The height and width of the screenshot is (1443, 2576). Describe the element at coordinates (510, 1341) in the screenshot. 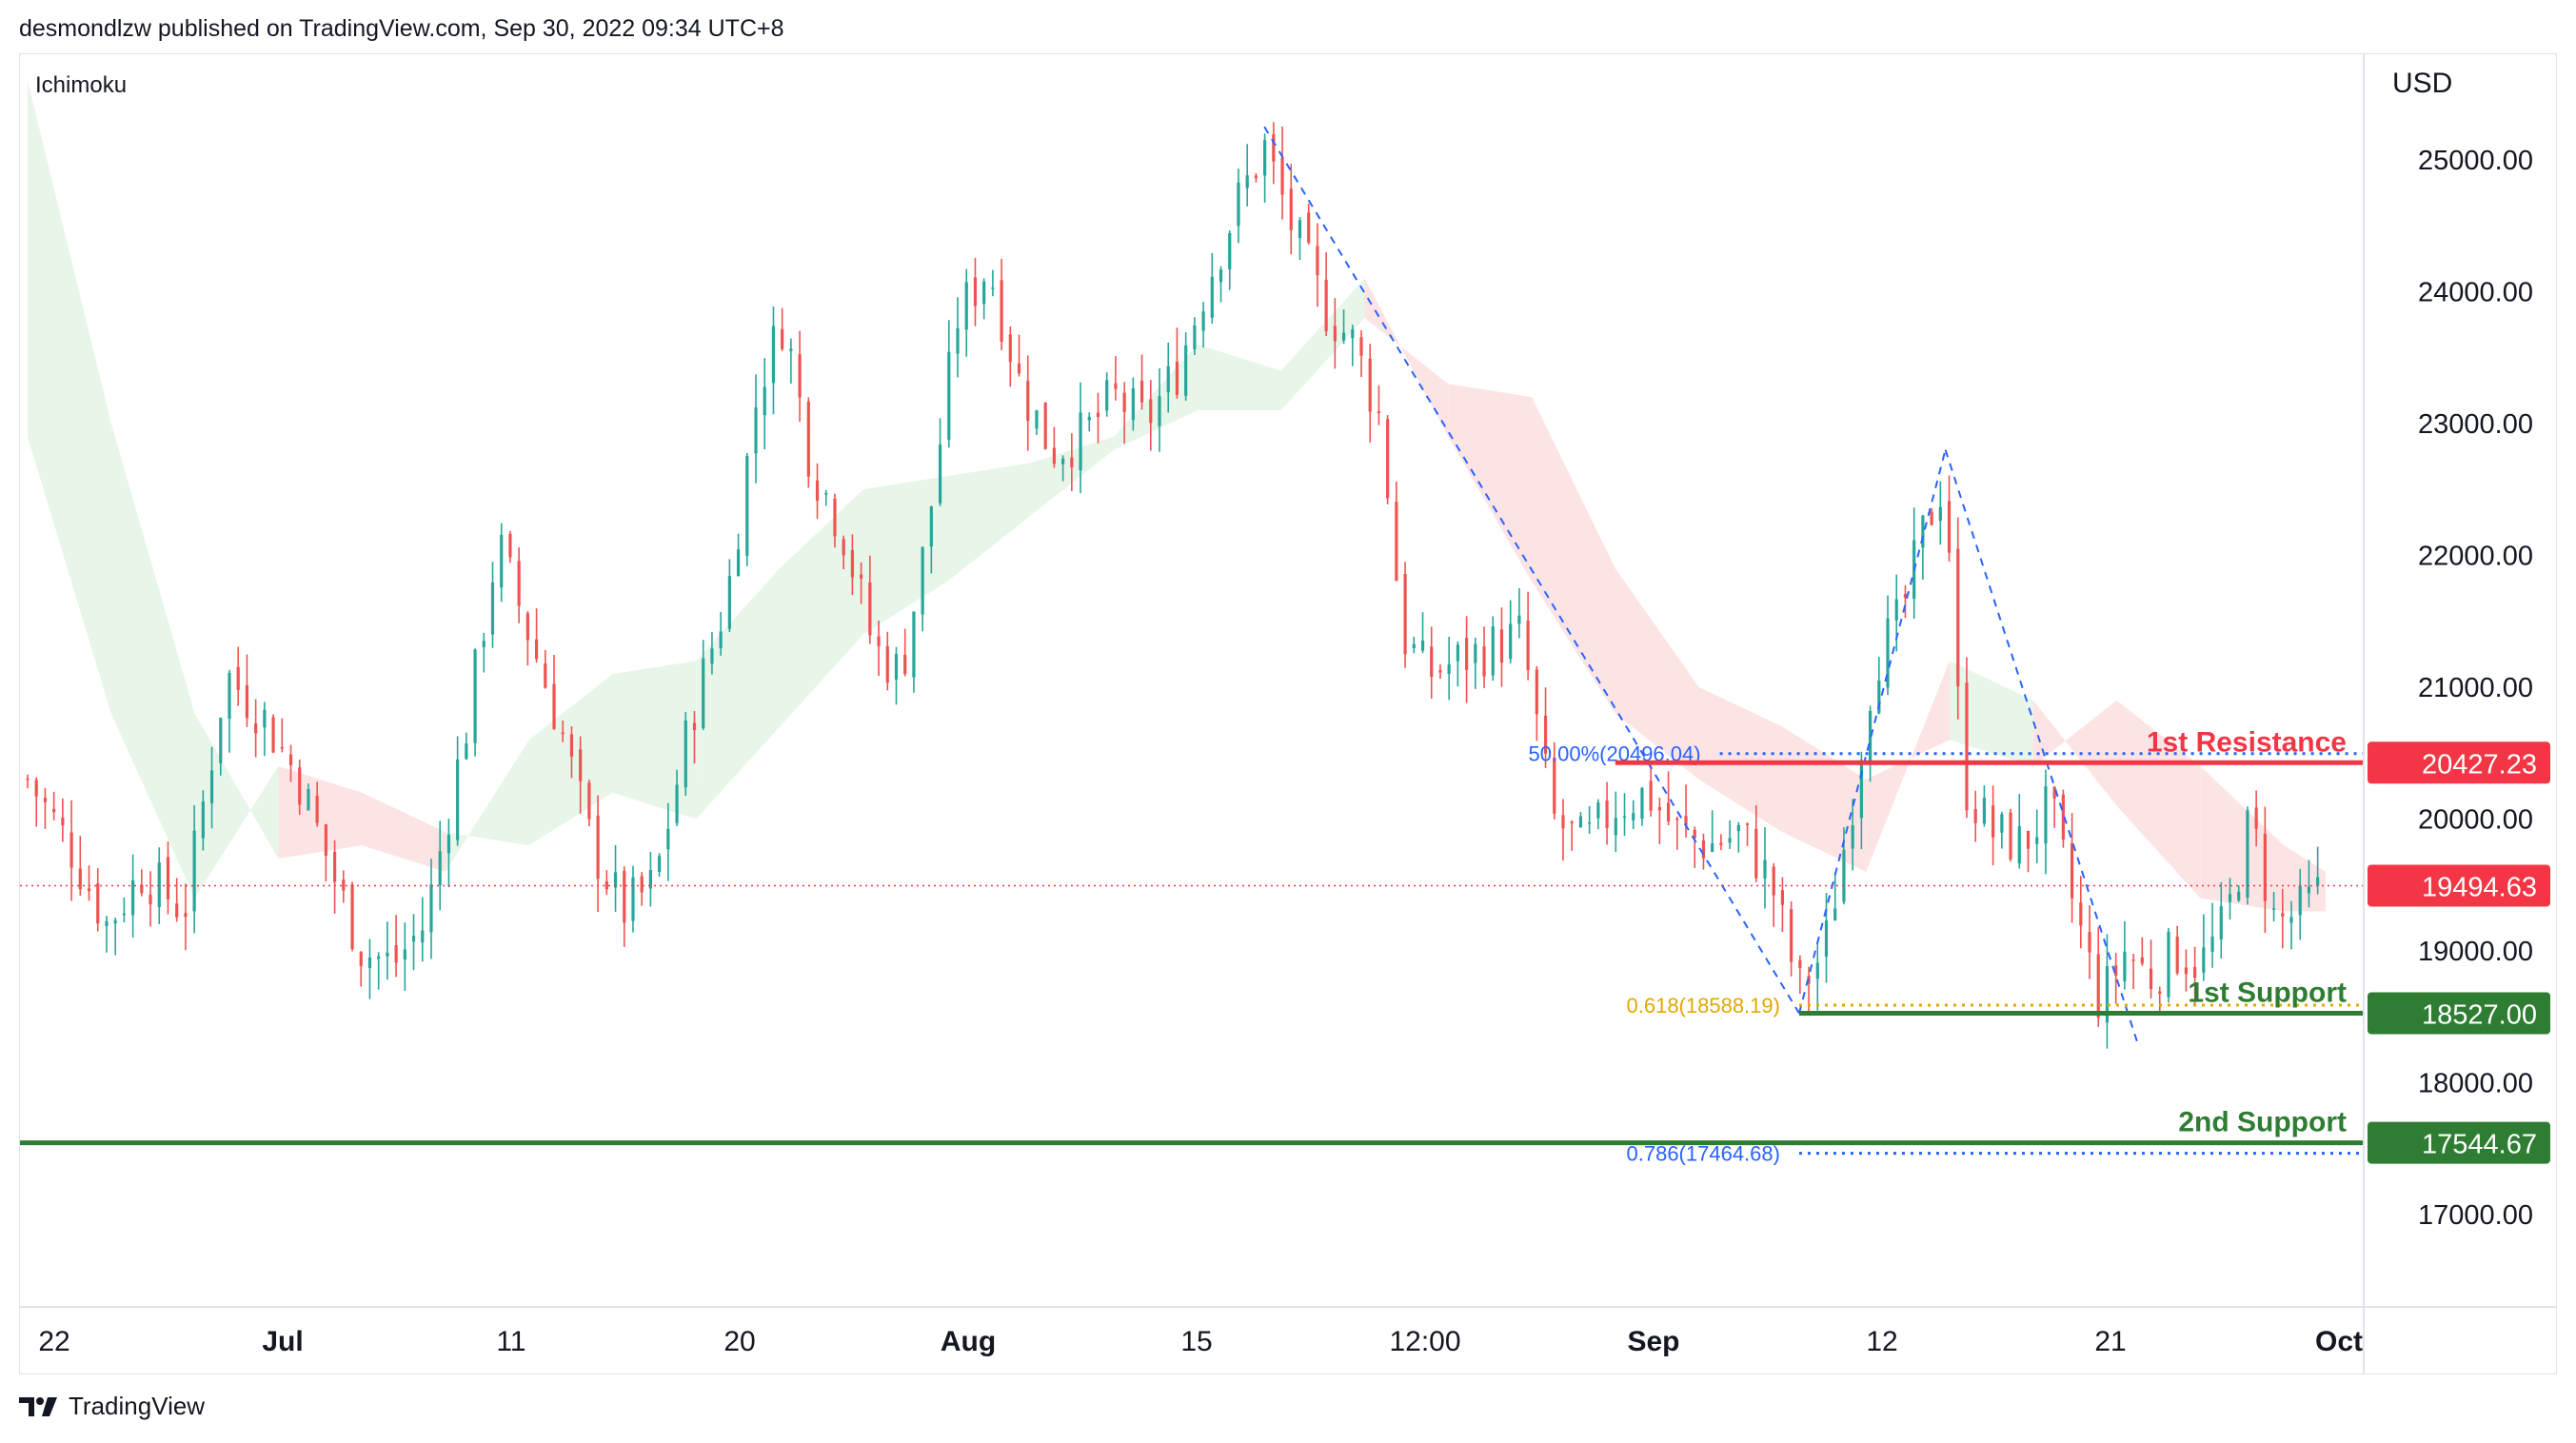

I see `time-tick-label: 11` at that location.